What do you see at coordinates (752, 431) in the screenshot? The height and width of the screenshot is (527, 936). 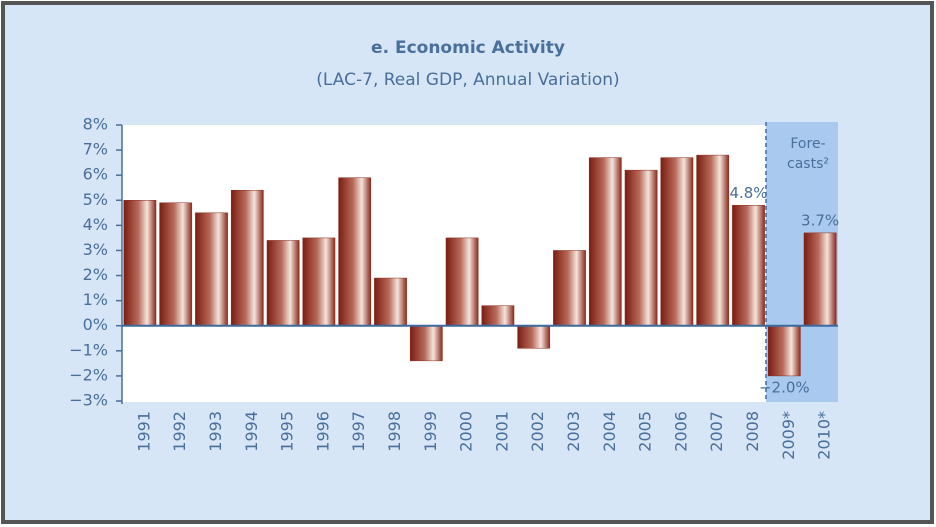 I see `x-tick-label: 2008` at bounding box center [752, 431].